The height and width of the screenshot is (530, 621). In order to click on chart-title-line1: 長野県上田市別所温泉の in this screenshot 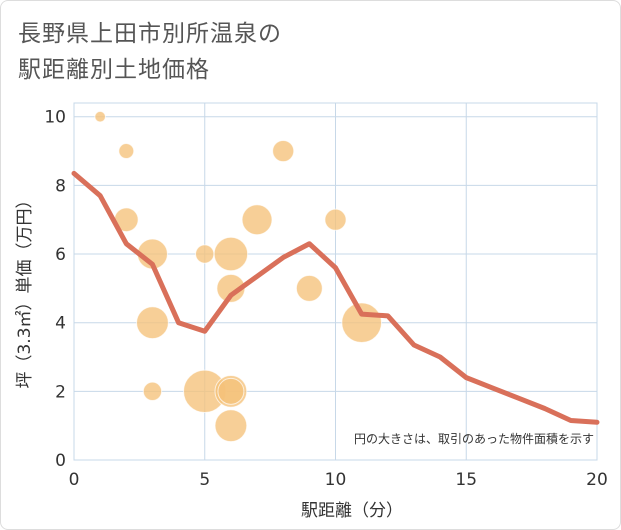, I will do `click(150, 34)`.